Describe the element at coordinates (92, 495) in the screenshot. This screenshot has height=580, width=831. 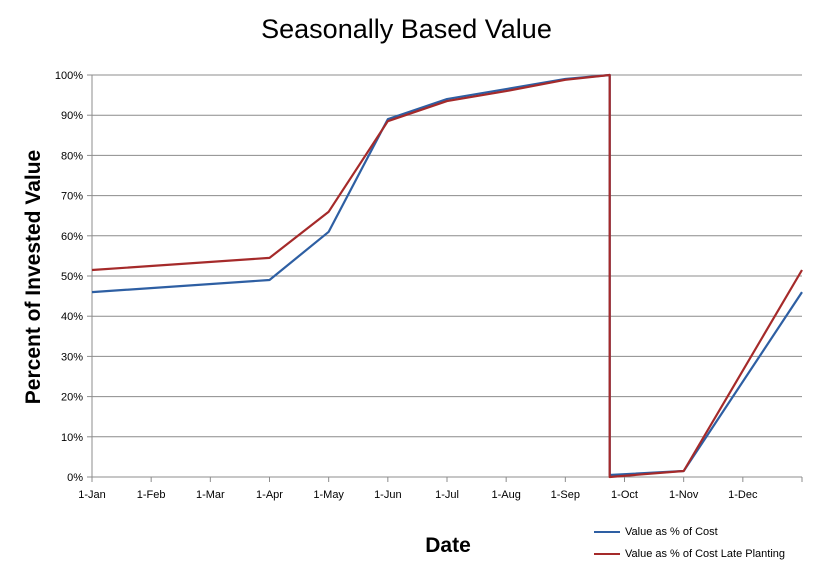
I see `x-tick-label: 1-Jan` at that location.